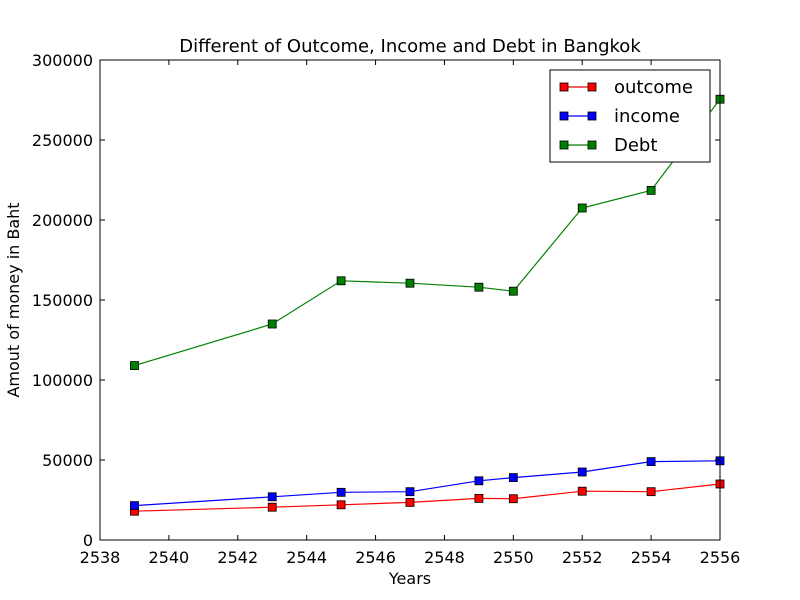 This screenshot has width=800, height=600. I want to click on y-tick-label: 300000, so click(62, 60).